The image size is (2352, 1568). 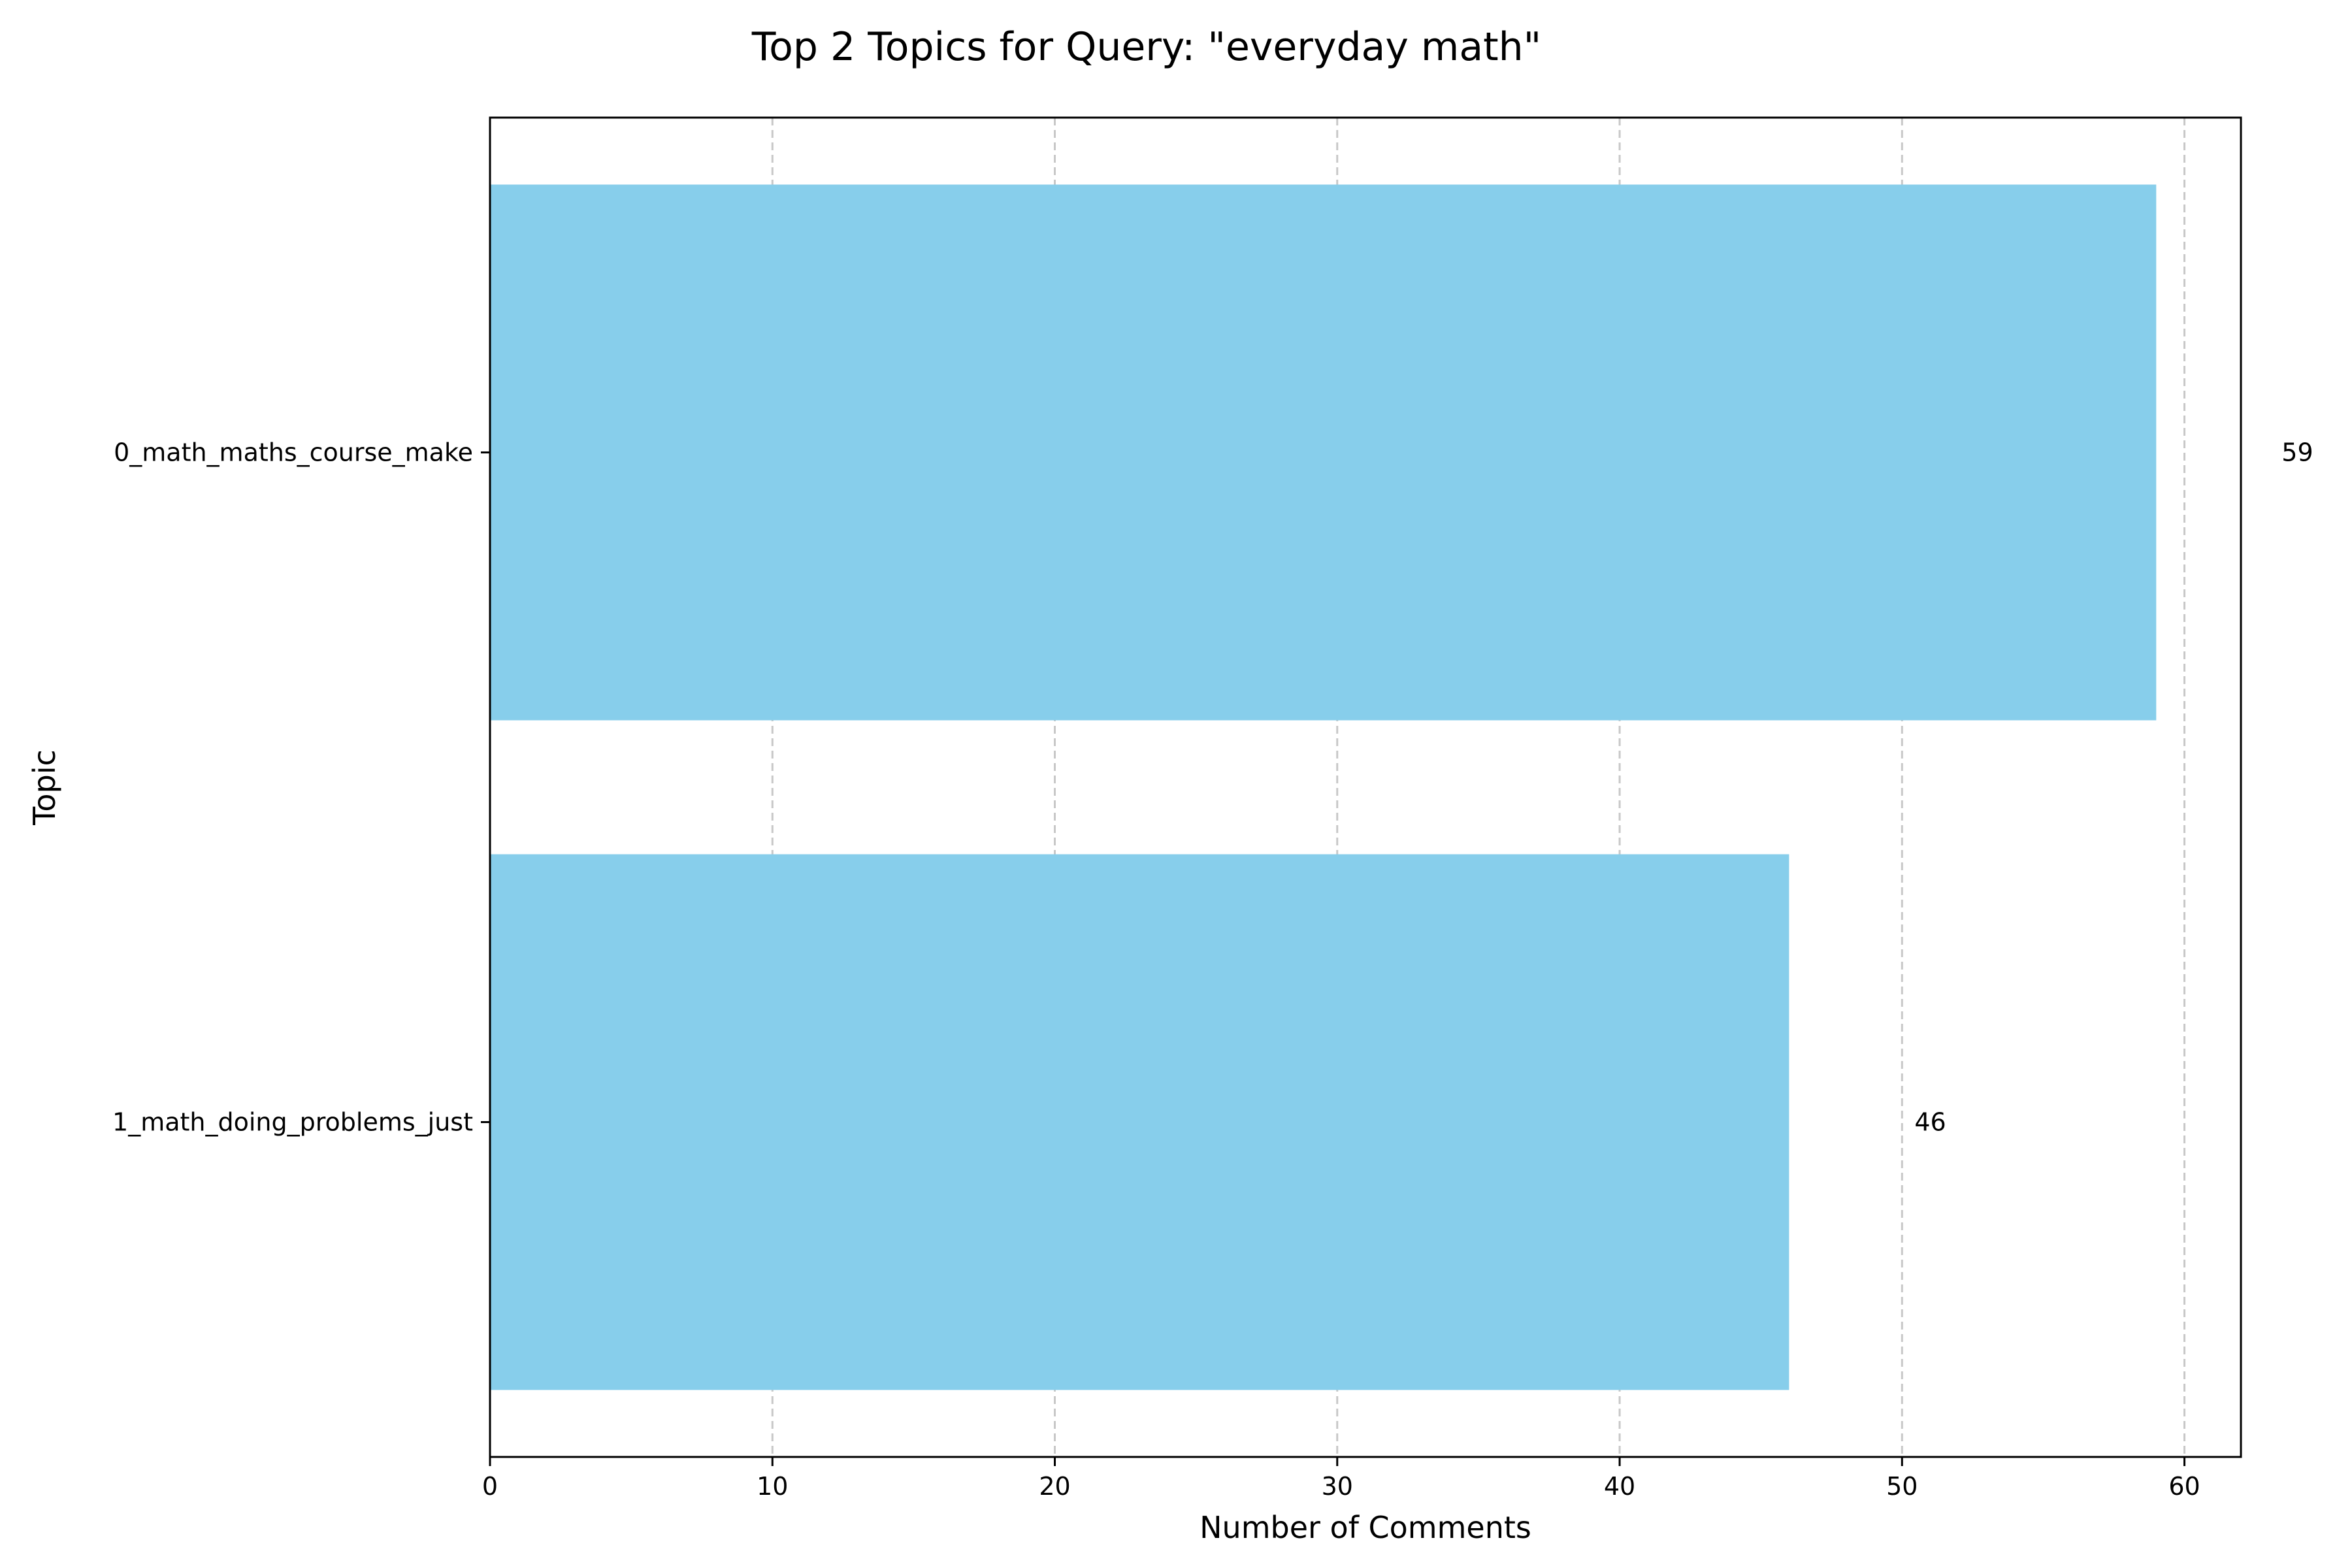 I want to click on x-tick-label: 50, so click(x=1902, y=1486).